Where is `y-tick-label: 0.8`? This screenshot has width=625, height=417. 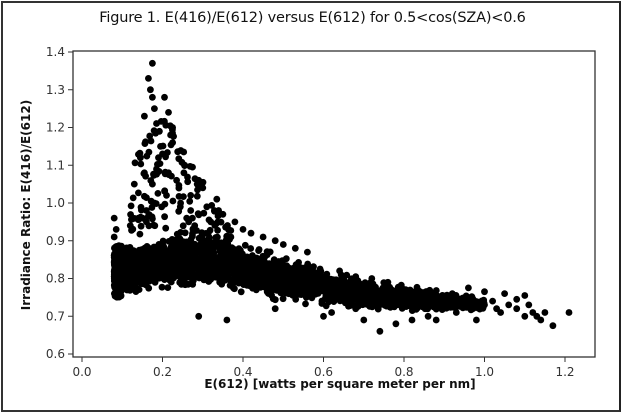
y-tick-label: 0.8 is located at coordinates (55, 279).